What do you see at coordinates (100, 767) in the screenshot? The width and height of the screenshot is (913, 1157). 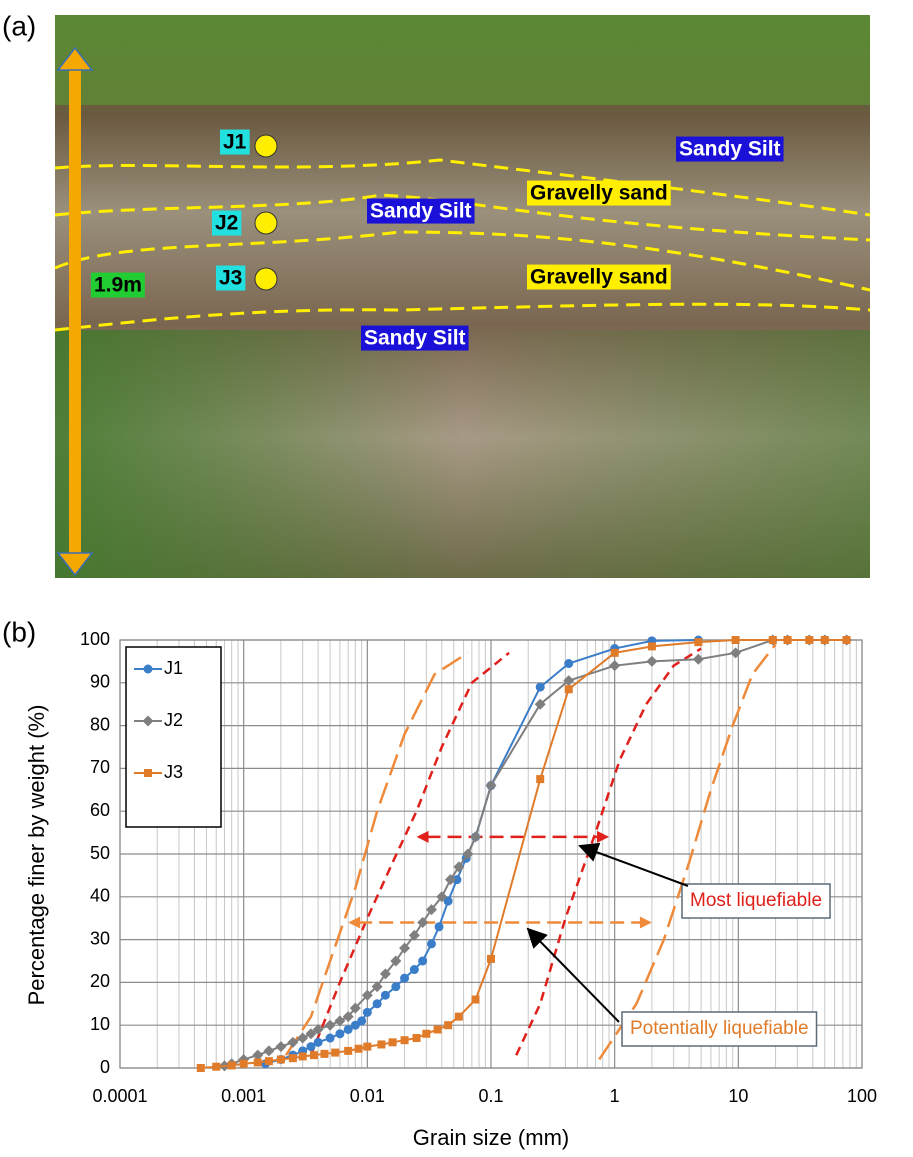 I see `y-tick-label: 70` at bounding box center [100, 767].